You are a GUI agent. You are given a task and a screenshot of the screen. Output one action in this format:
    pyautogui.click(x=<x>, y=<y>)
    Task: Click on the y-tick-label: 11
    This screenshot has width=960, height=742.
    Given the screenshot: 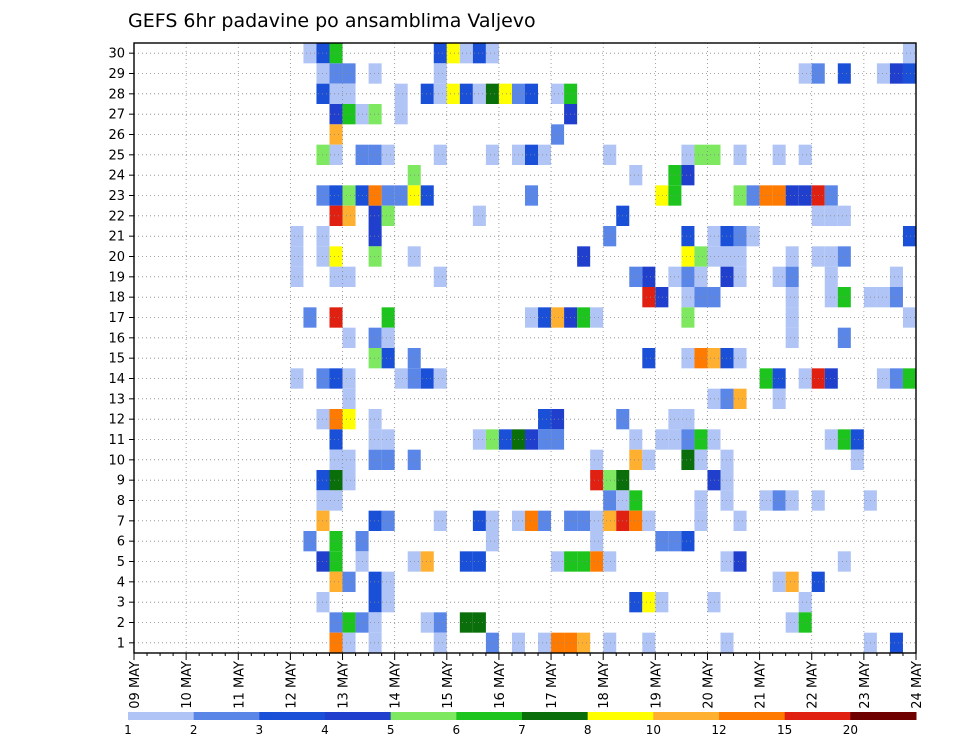 What is the action you would take?
    pyautogui.click(x=116, y=440)
    